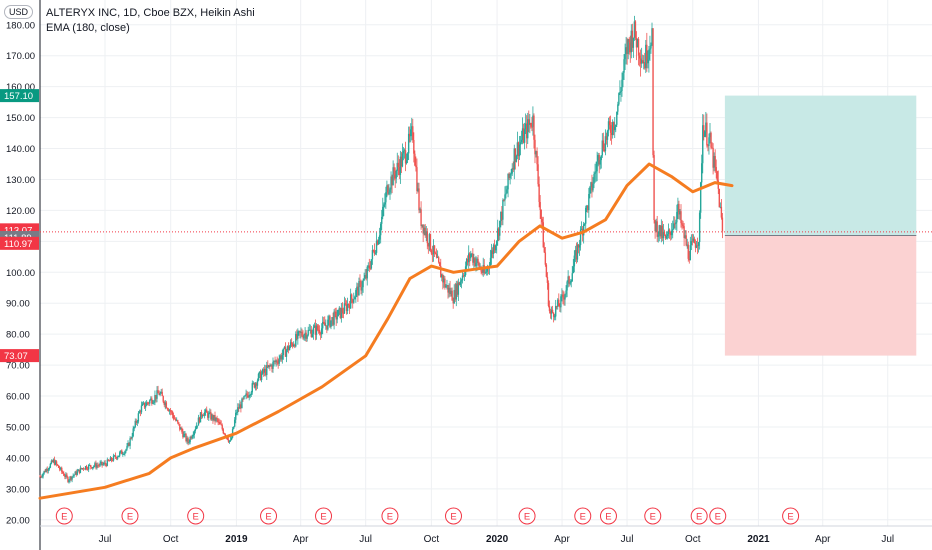 This screenshot has width=932, height=550. What do you see at coordinates (432, 539) in the screenshot?
I see `x-tick-label: Oct` at bounding box center [432, 539].